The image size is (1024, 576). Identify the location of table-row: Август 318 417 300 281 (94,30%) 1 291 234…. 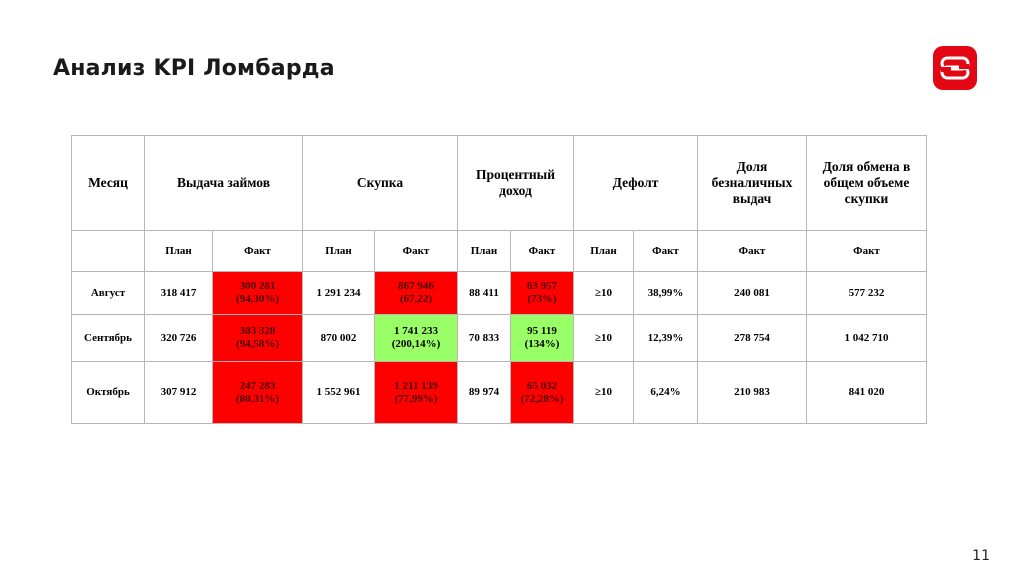
(499, 293).